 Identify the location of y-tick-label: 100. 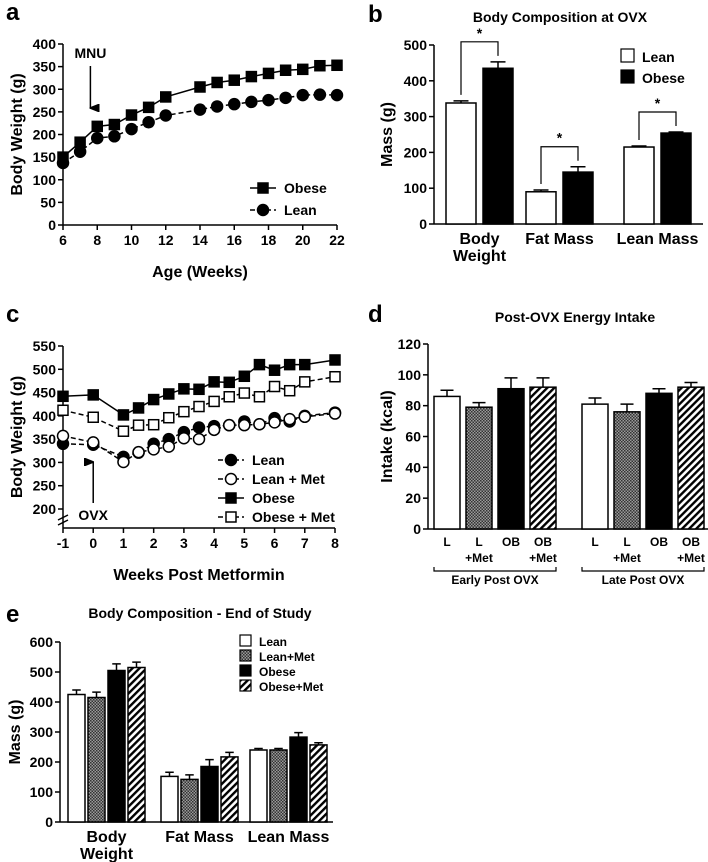
(42, 792).